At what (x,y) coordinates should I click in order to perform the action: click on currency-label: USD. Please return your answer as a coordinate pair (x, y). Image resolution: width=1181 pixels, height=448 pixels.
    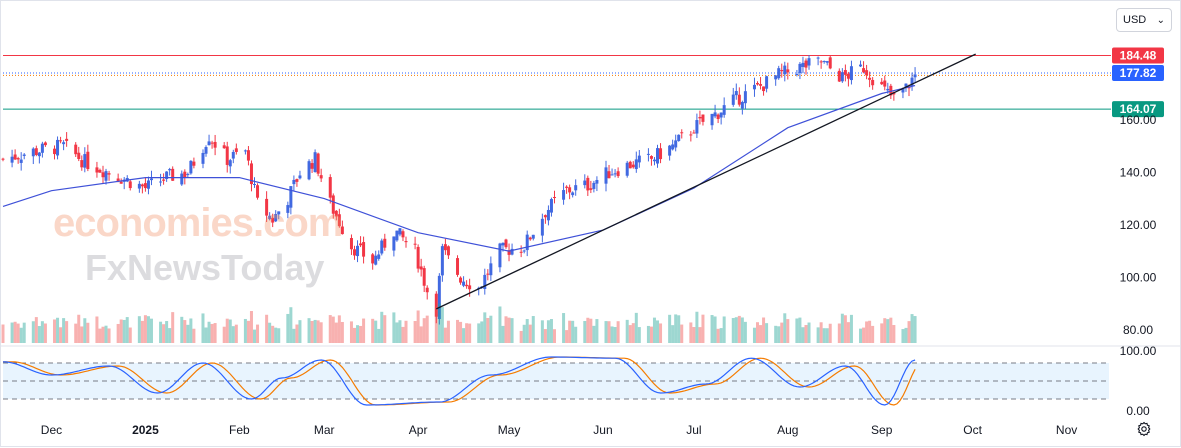
    Looking at the image, I should click on (1135, 20).